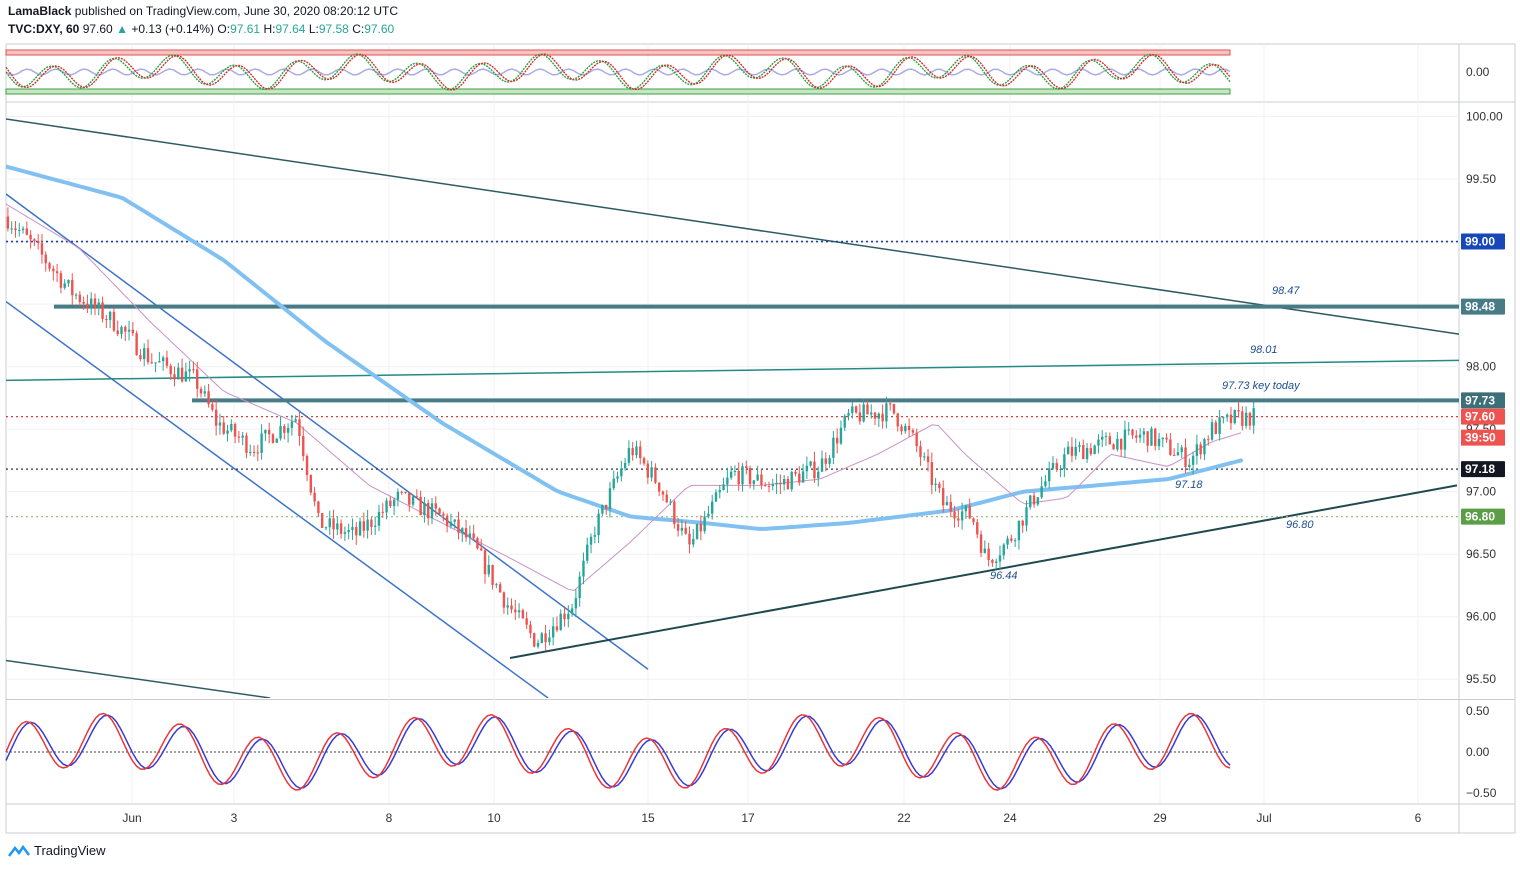  I want to click on price-badge-97.18: 97.18, so click(1483, 469).